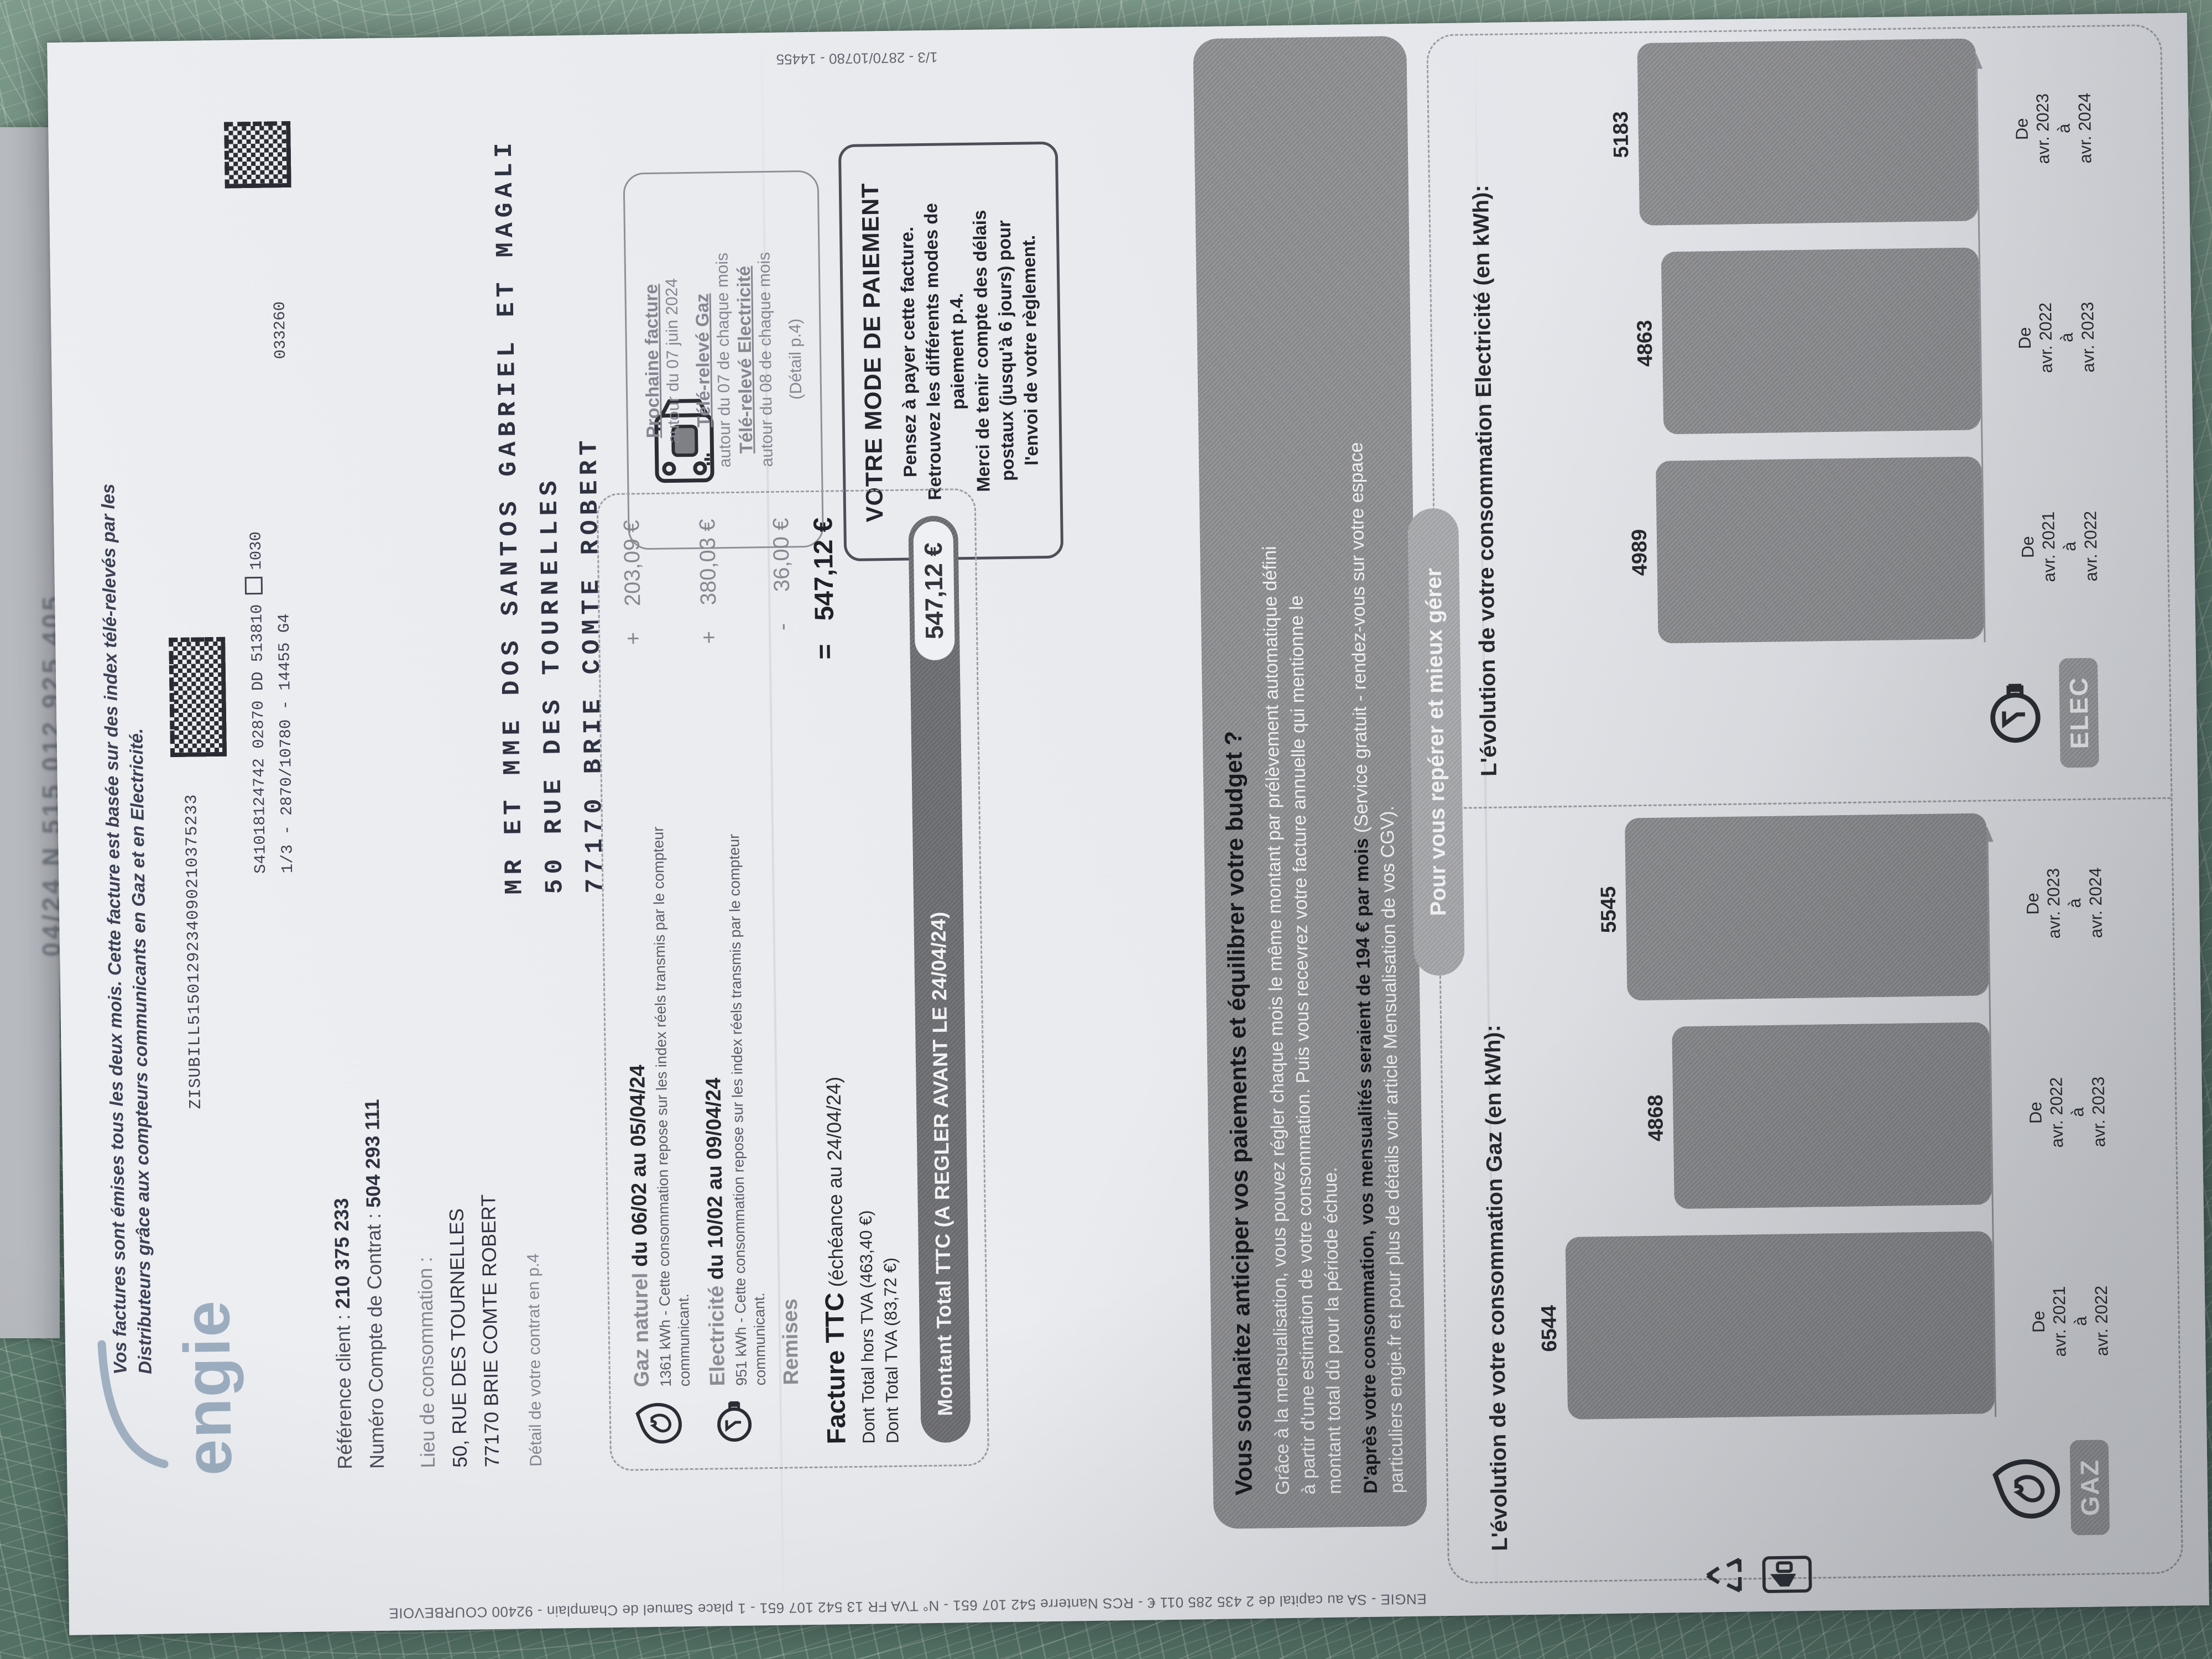 This screenshot has height=1659, width=2212. What do you see at coordinates (791, 1342) in the screenshot?
I see `discount-label: Remises` at bounding box center [791, 1342].